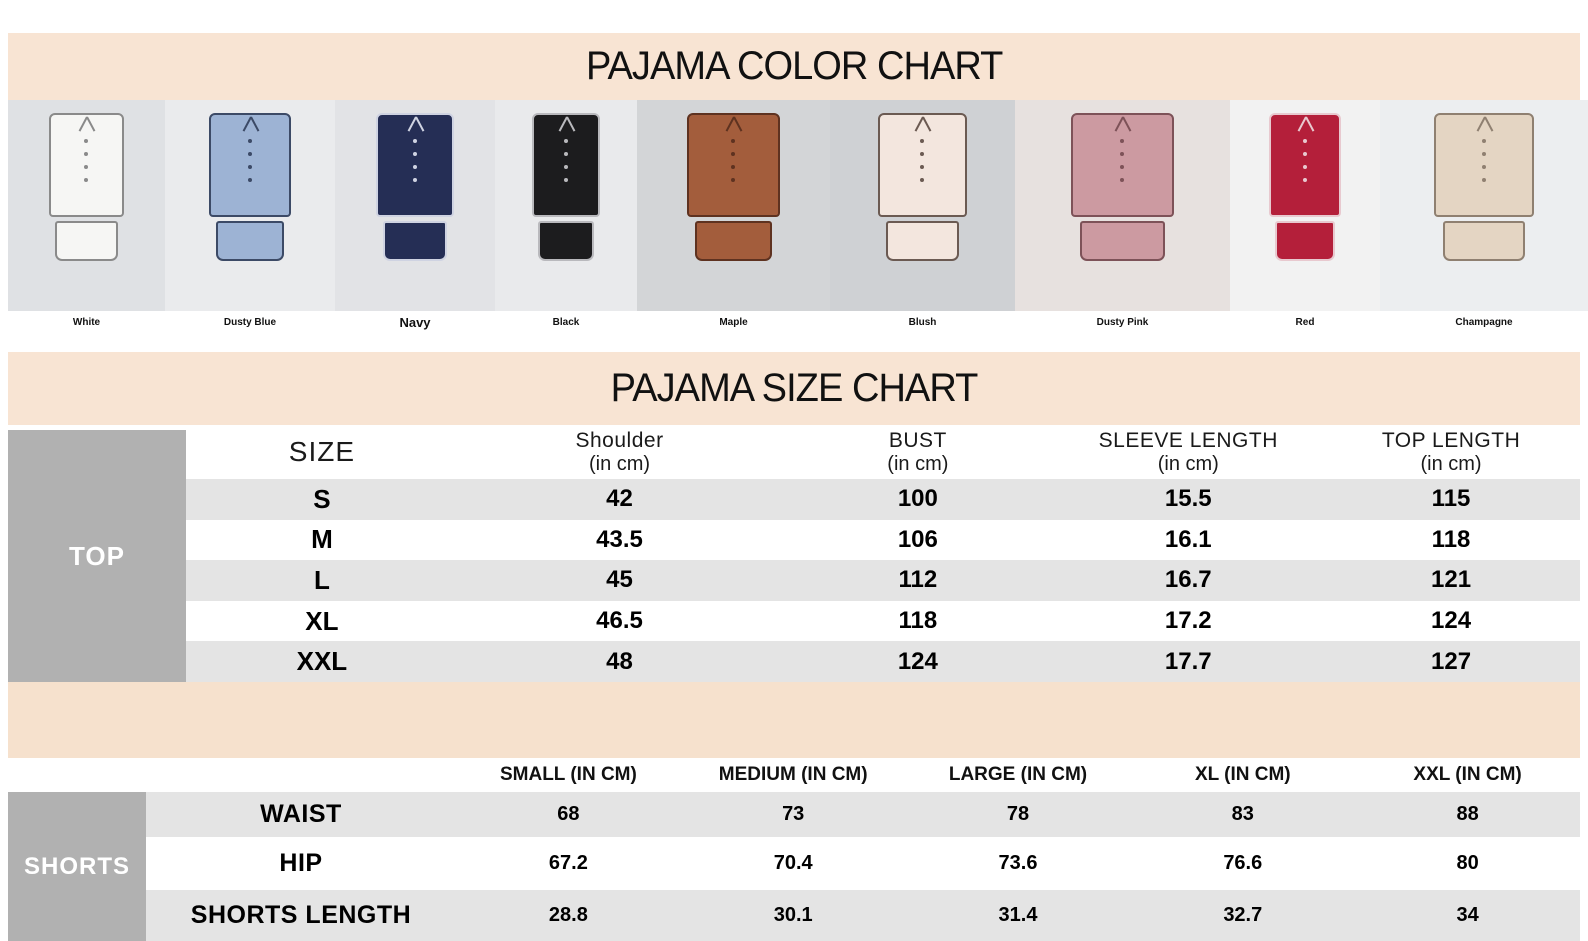 The image size is (1588, 941). I want to click on bust-cell: 118, so click(918, 621).